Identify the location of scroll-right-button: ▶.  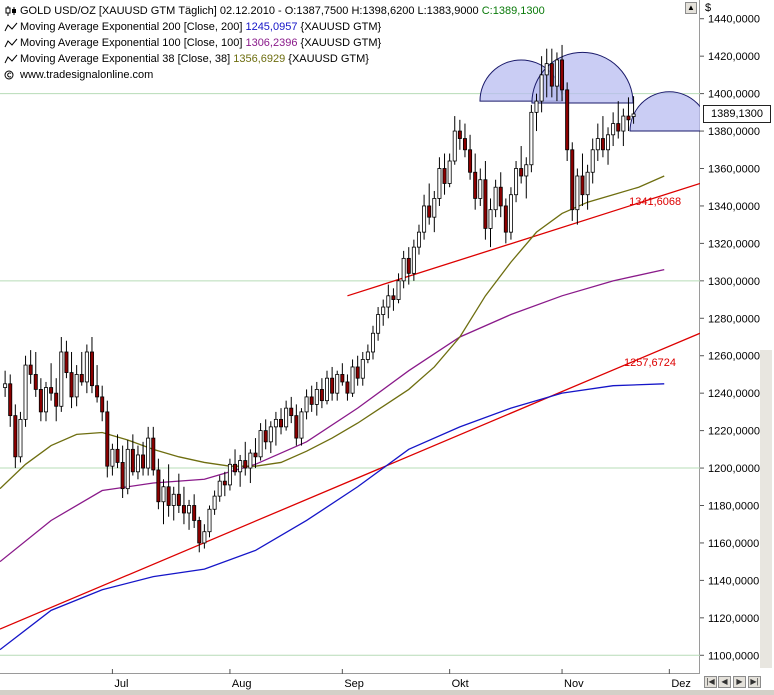
(739, 682).